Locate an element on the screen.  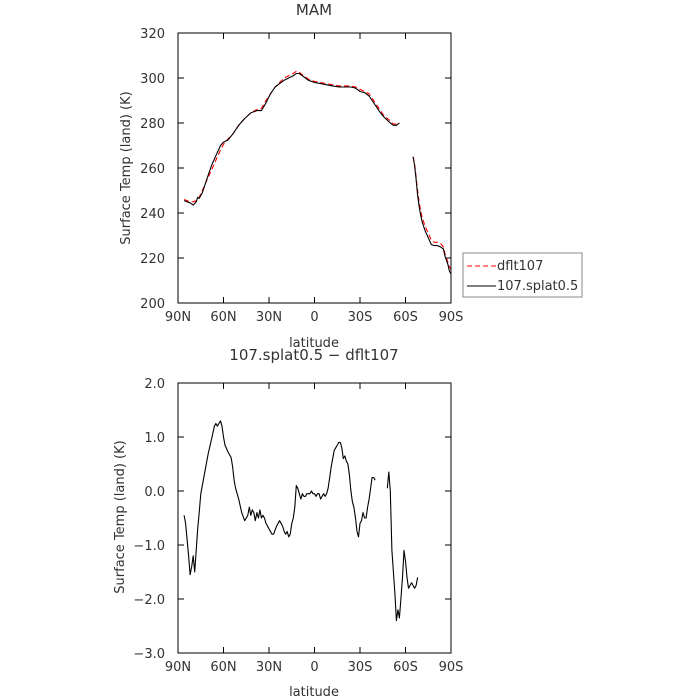
bottom-chart-x-tick-label: 60N is located at coordinates (223, 667).